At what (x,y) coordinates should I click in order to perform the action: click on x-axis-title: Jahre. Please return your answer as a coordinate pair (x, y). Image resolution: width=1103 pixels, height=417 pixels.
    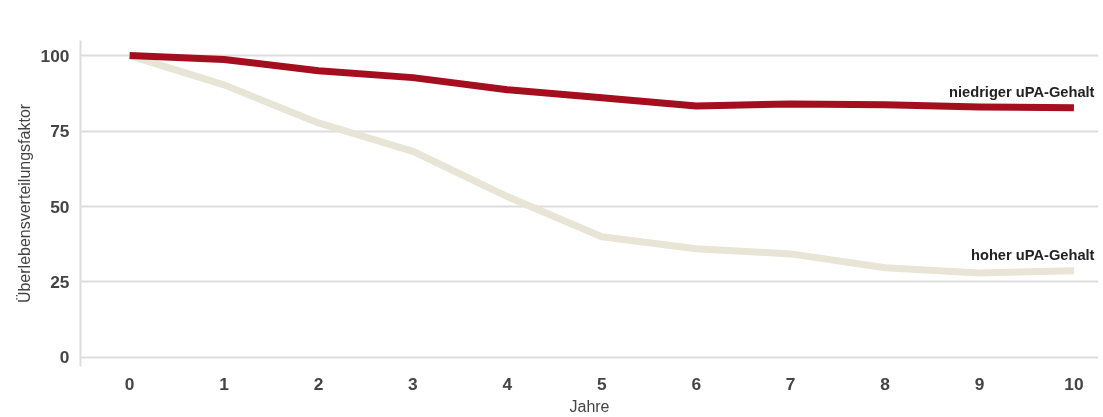
    Looking at the image, I should click on (589, 406).